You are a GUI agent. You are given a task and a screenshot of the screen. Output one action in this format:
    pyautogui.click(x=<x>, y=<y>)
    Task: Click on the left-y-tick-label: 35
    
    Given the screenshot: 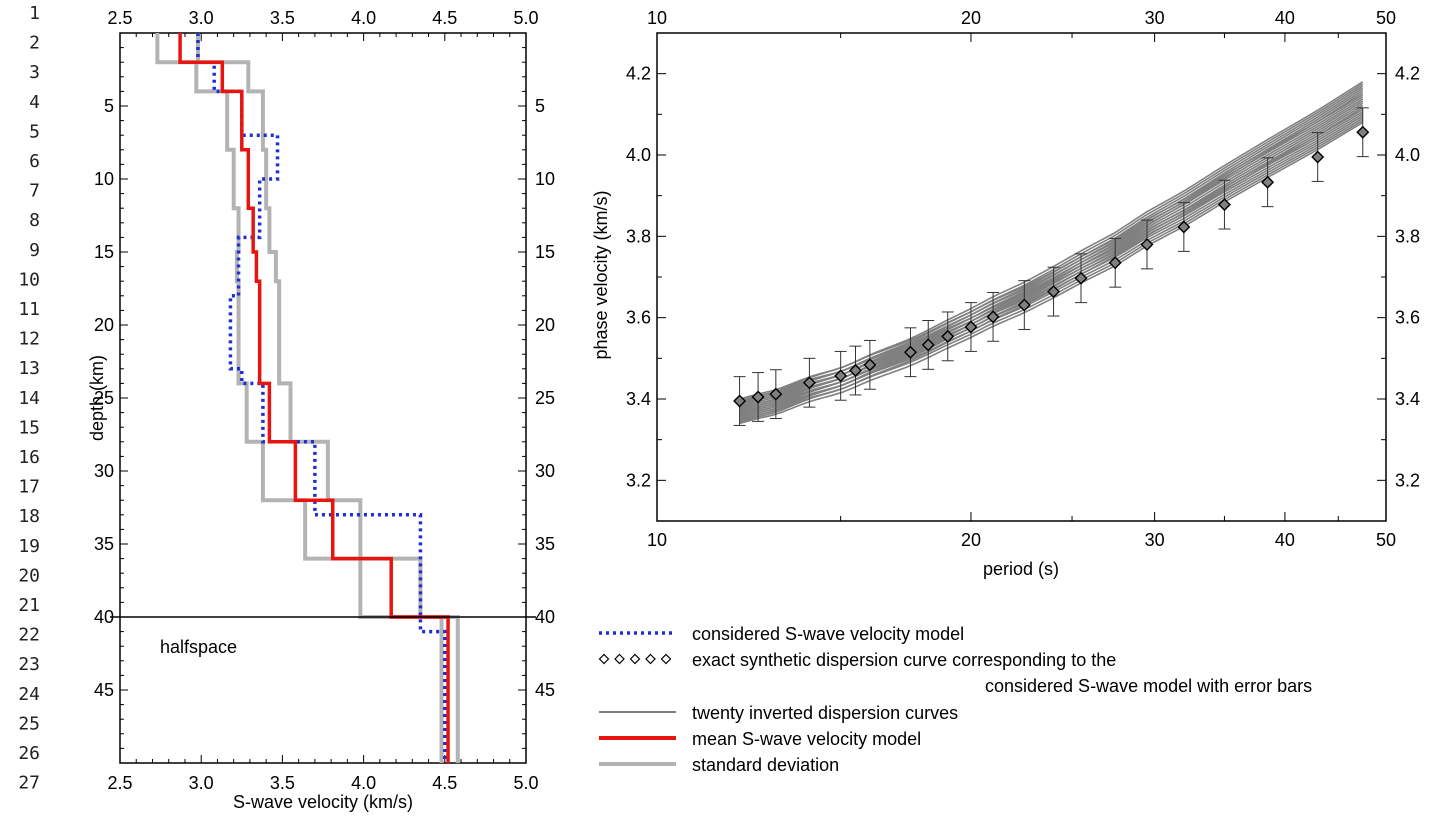 What is the action you would take?
    pyautogui.click(x=104, y=544)
    